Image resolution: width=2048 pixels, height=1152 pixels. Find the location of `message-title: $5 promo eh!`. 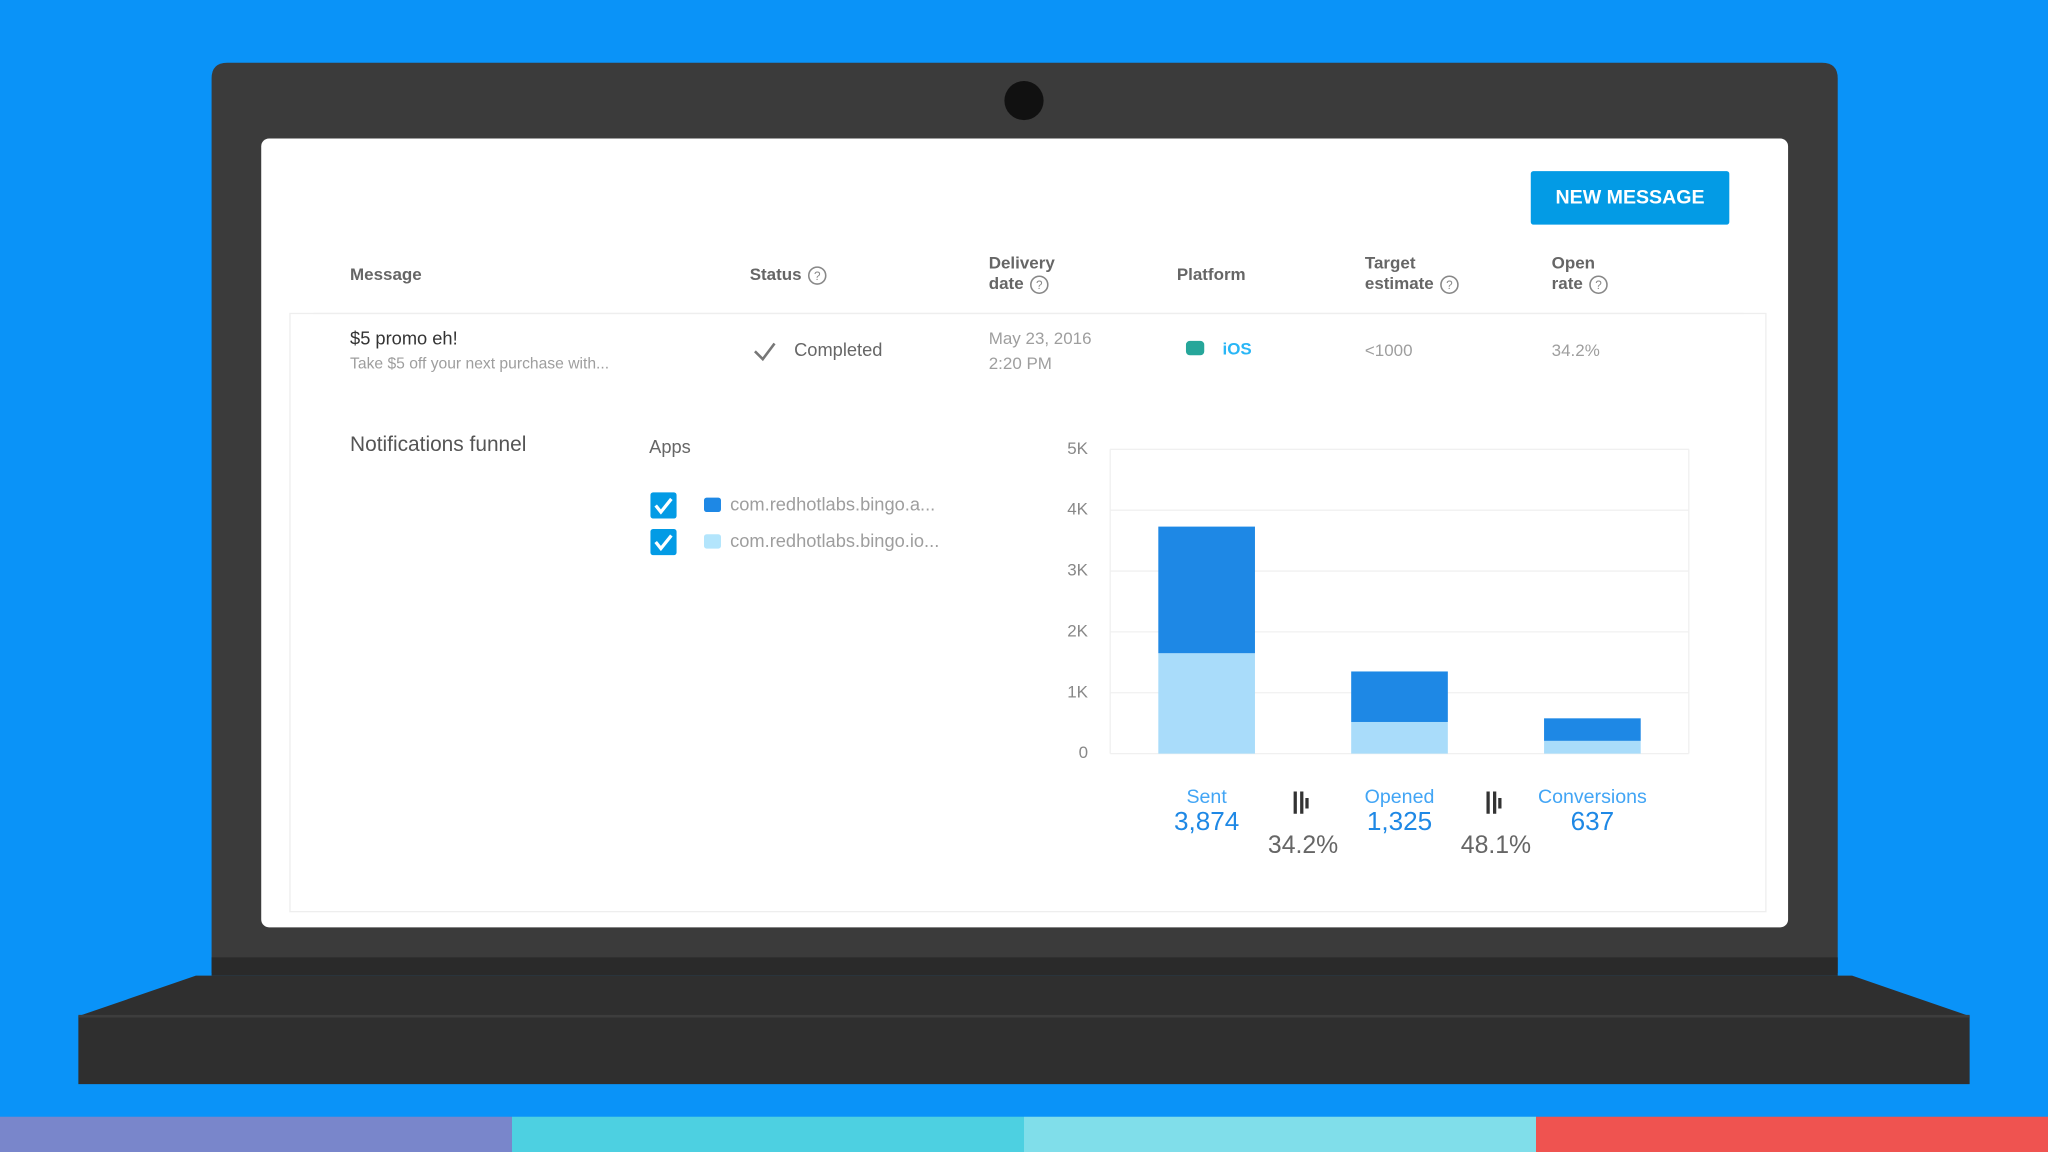

message-title: $5 promo eh! is located at coordinates (404, 337).